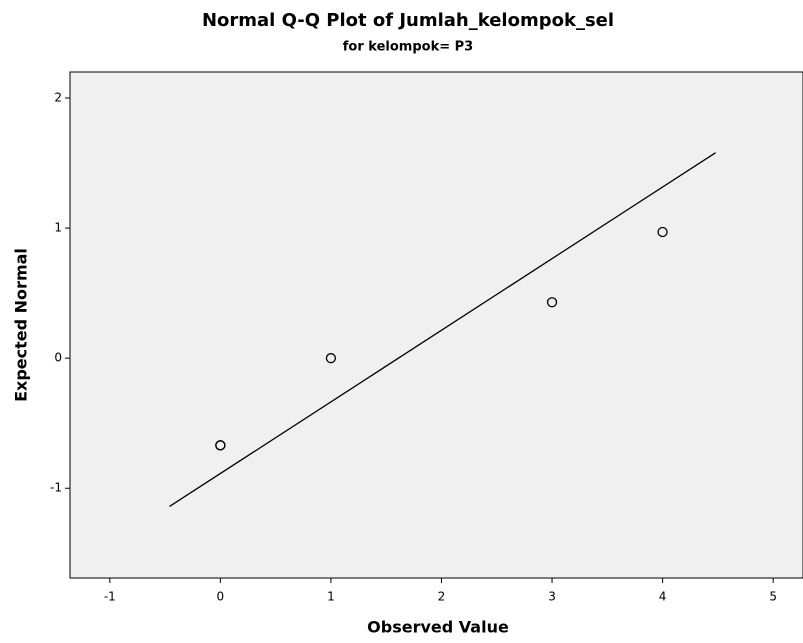  Describe the element at coordinates (56, 488) in the screenshot. I see `y-tick-label: -1` at that location.